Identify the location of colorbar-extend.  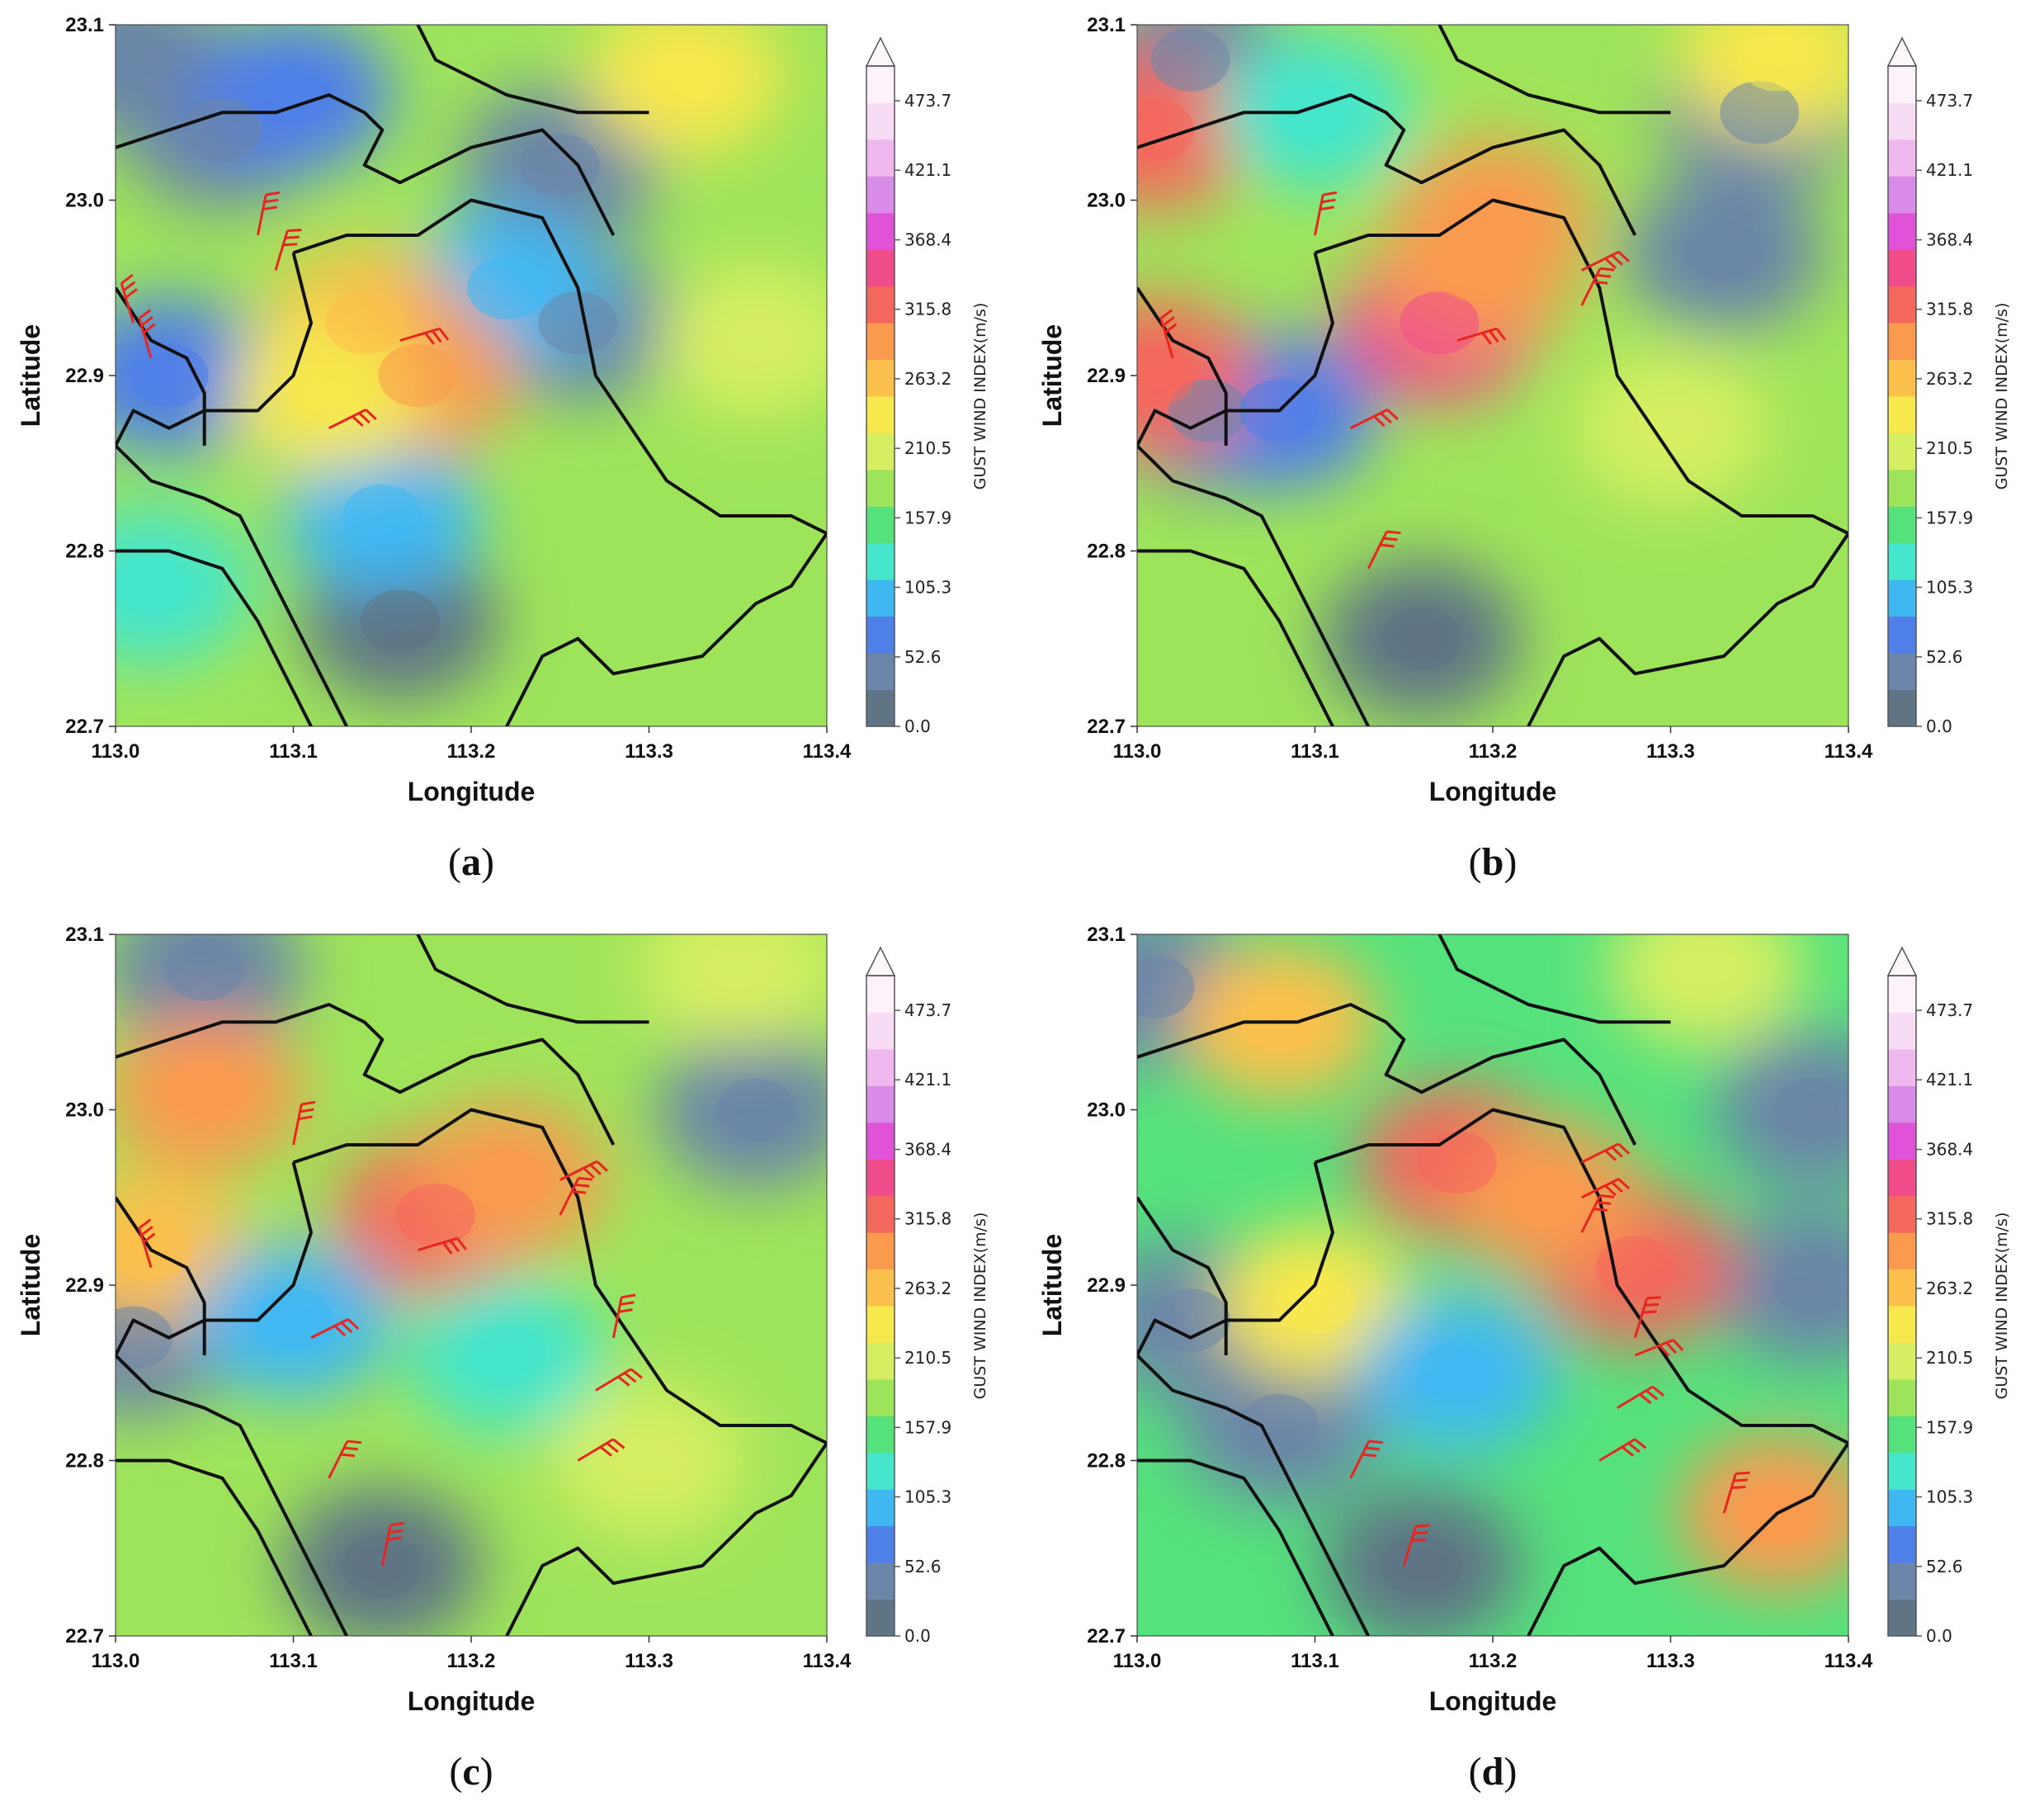
(880, 51).